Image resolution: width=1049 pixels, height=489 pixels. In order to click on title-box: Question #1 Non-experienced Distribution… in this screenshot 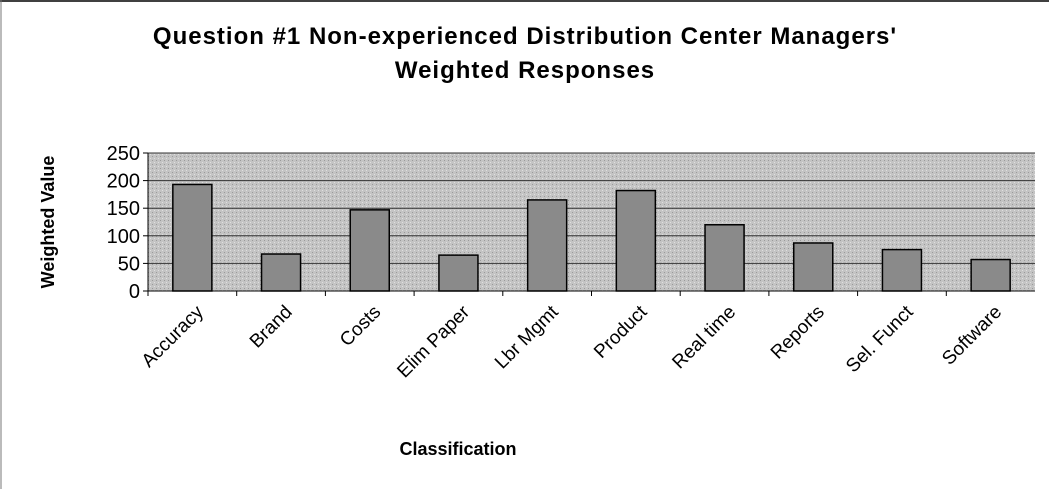, I will do `click(525, 53)`.